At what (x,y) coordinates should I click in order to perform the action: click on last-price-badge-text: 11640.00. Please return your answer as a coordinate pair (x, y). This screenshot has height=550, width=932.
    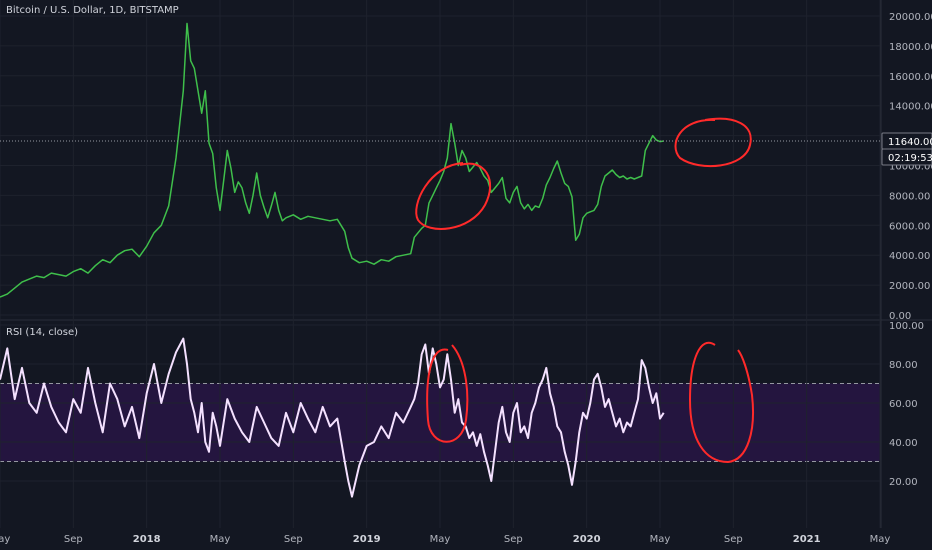
    Looking at the image, I should click on (910, 142).